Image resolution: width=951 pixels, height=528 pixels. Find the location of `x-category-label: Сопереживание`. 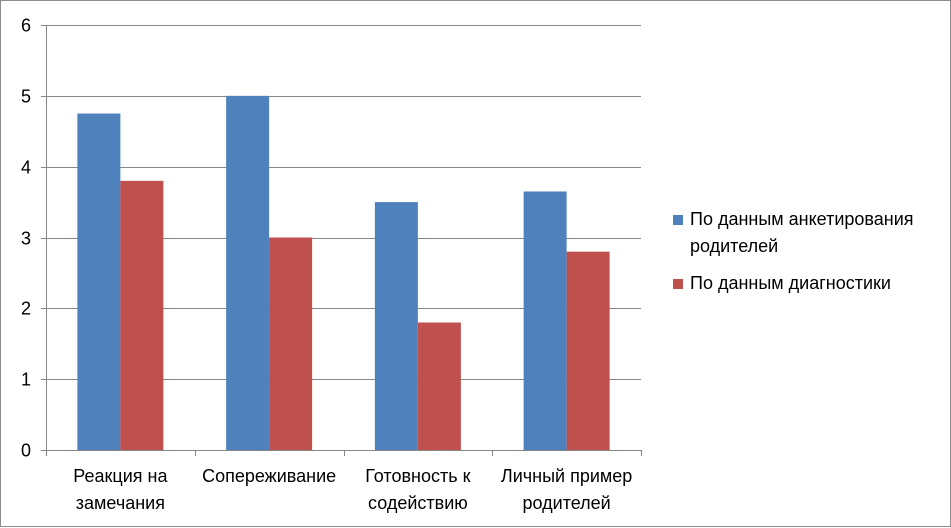

x-category-label: Сопереживание is located at coordinates (269, 476).